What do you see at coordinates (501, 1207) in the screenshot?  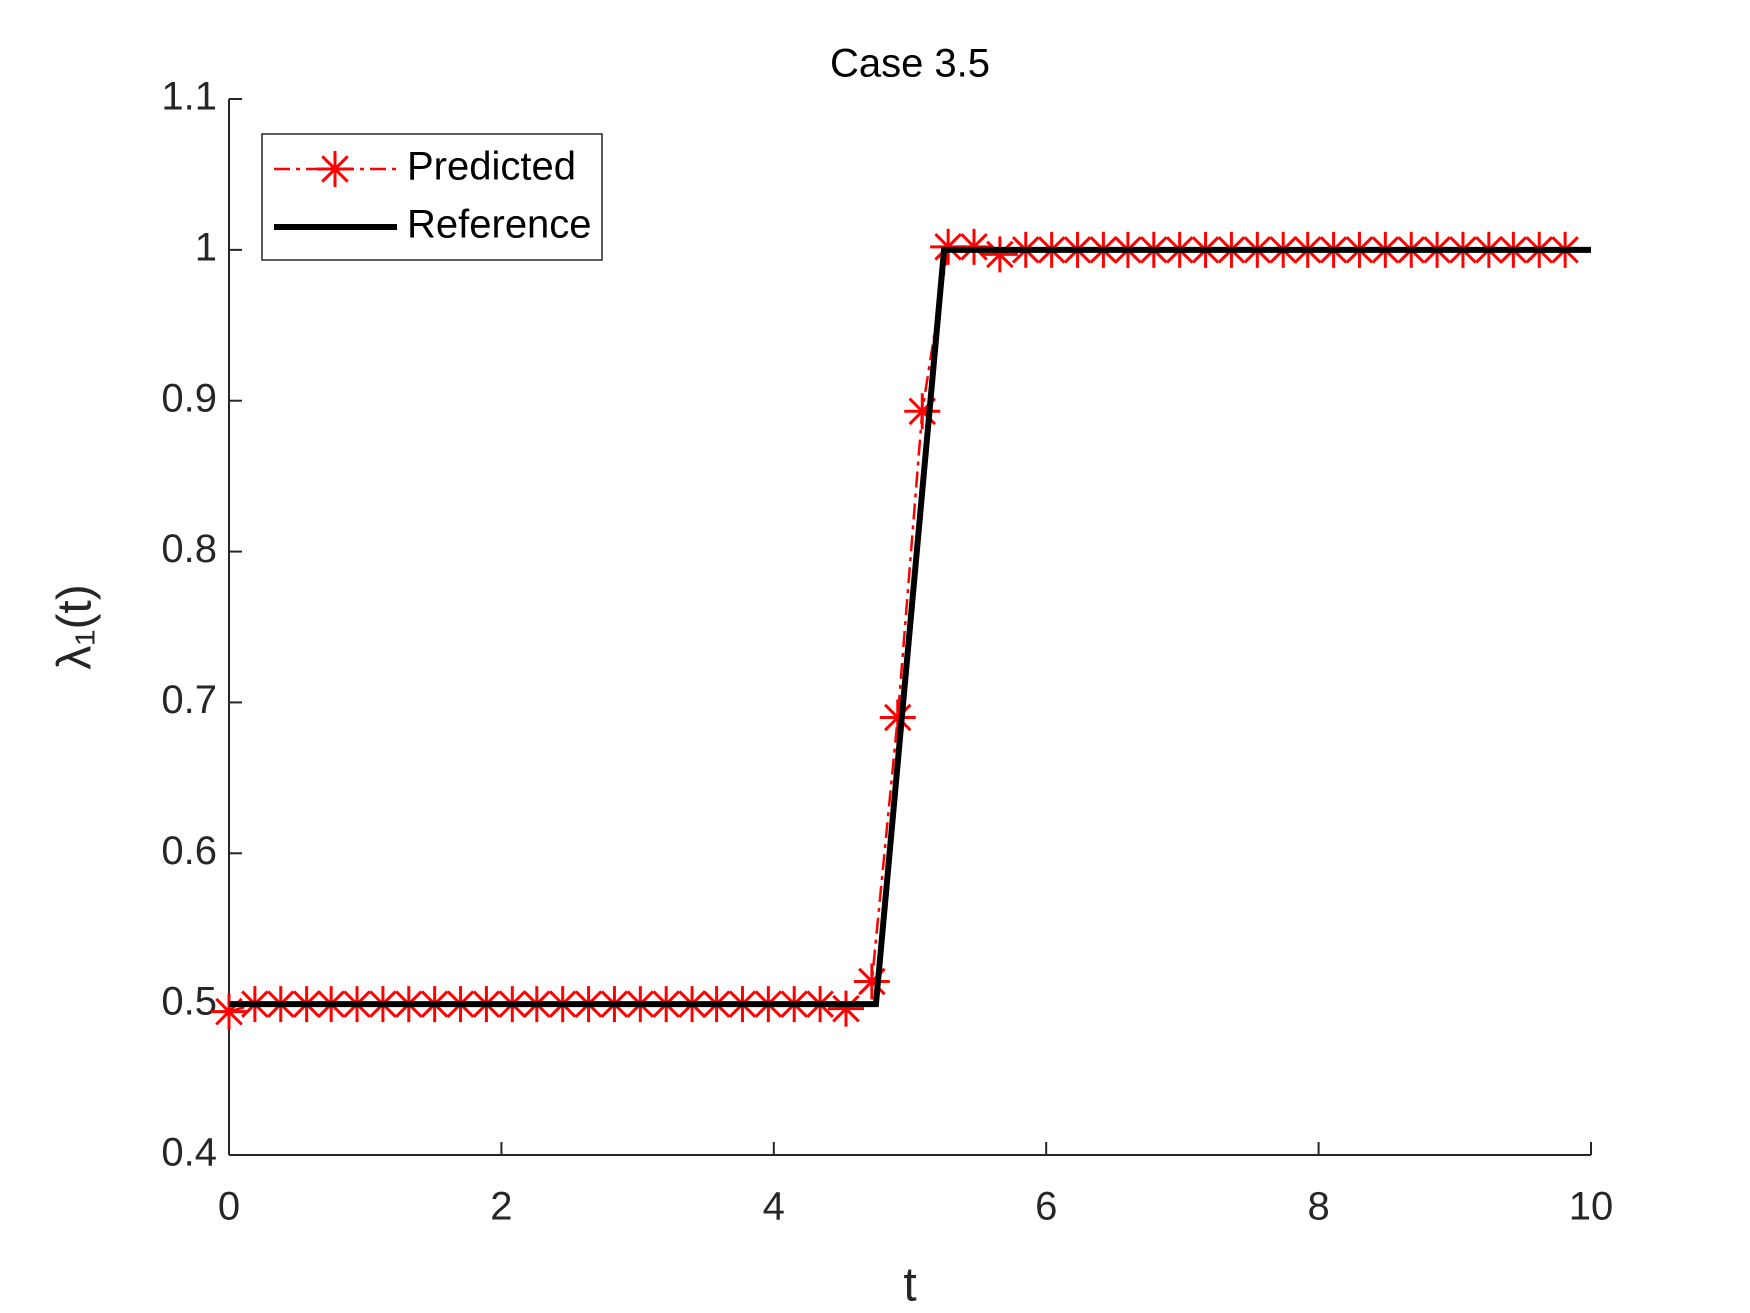 I see `x-tick-label: 2` at bounding box center [501, 1207].